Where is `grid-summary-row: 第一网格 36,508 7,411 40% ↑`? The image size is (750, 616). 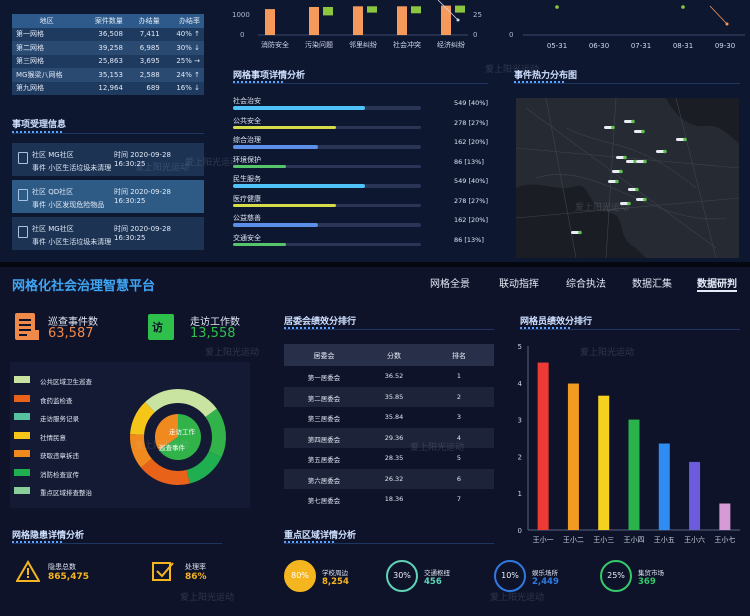
grid-summary-row: 第一网格 36,508 7,411 40% ↑ is located at coordinates (108, 34).